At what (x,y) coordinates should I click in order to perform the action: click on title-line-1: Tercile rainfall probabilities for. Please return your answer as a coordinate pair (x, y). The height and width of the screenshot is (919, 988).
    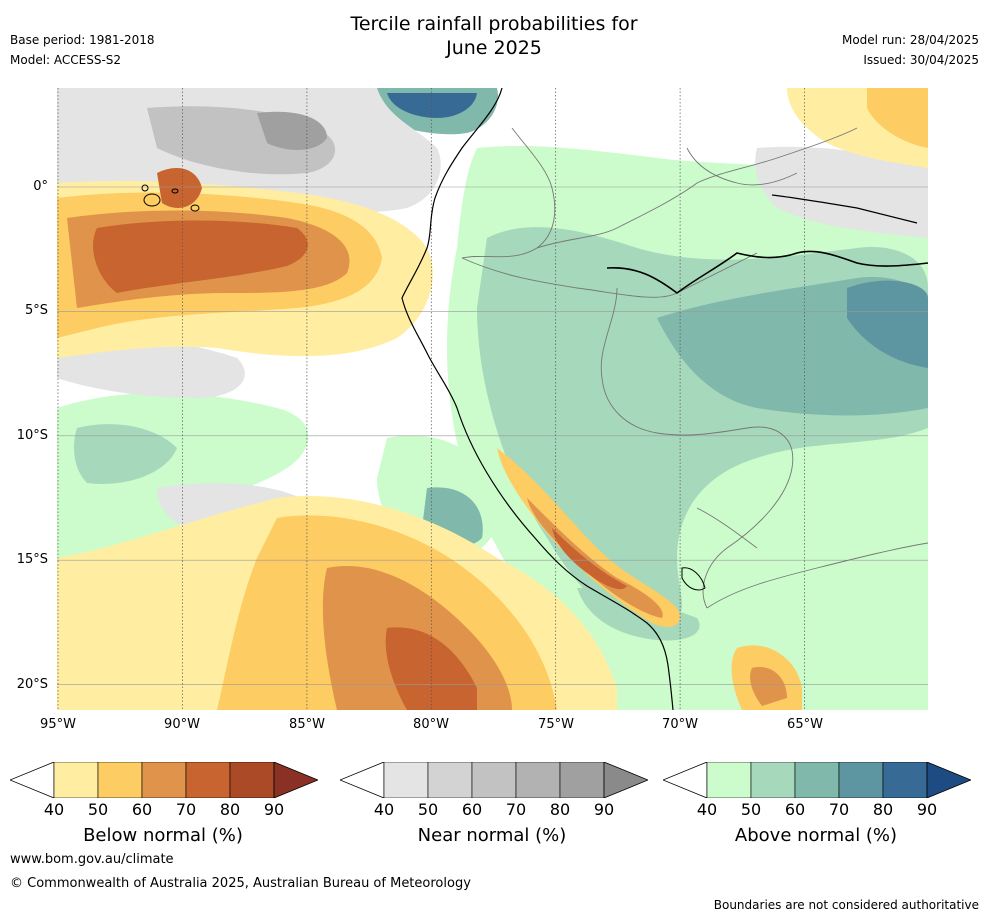
    Looking at the image, I should click on (494, 24).